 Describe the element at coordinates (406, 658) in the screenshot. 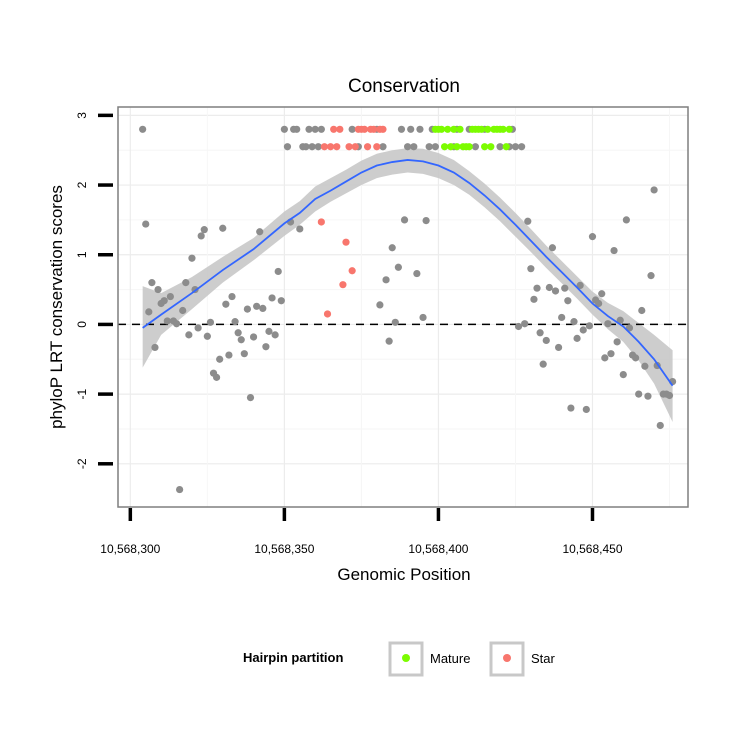

I see `legend-marker-mature` at that location.